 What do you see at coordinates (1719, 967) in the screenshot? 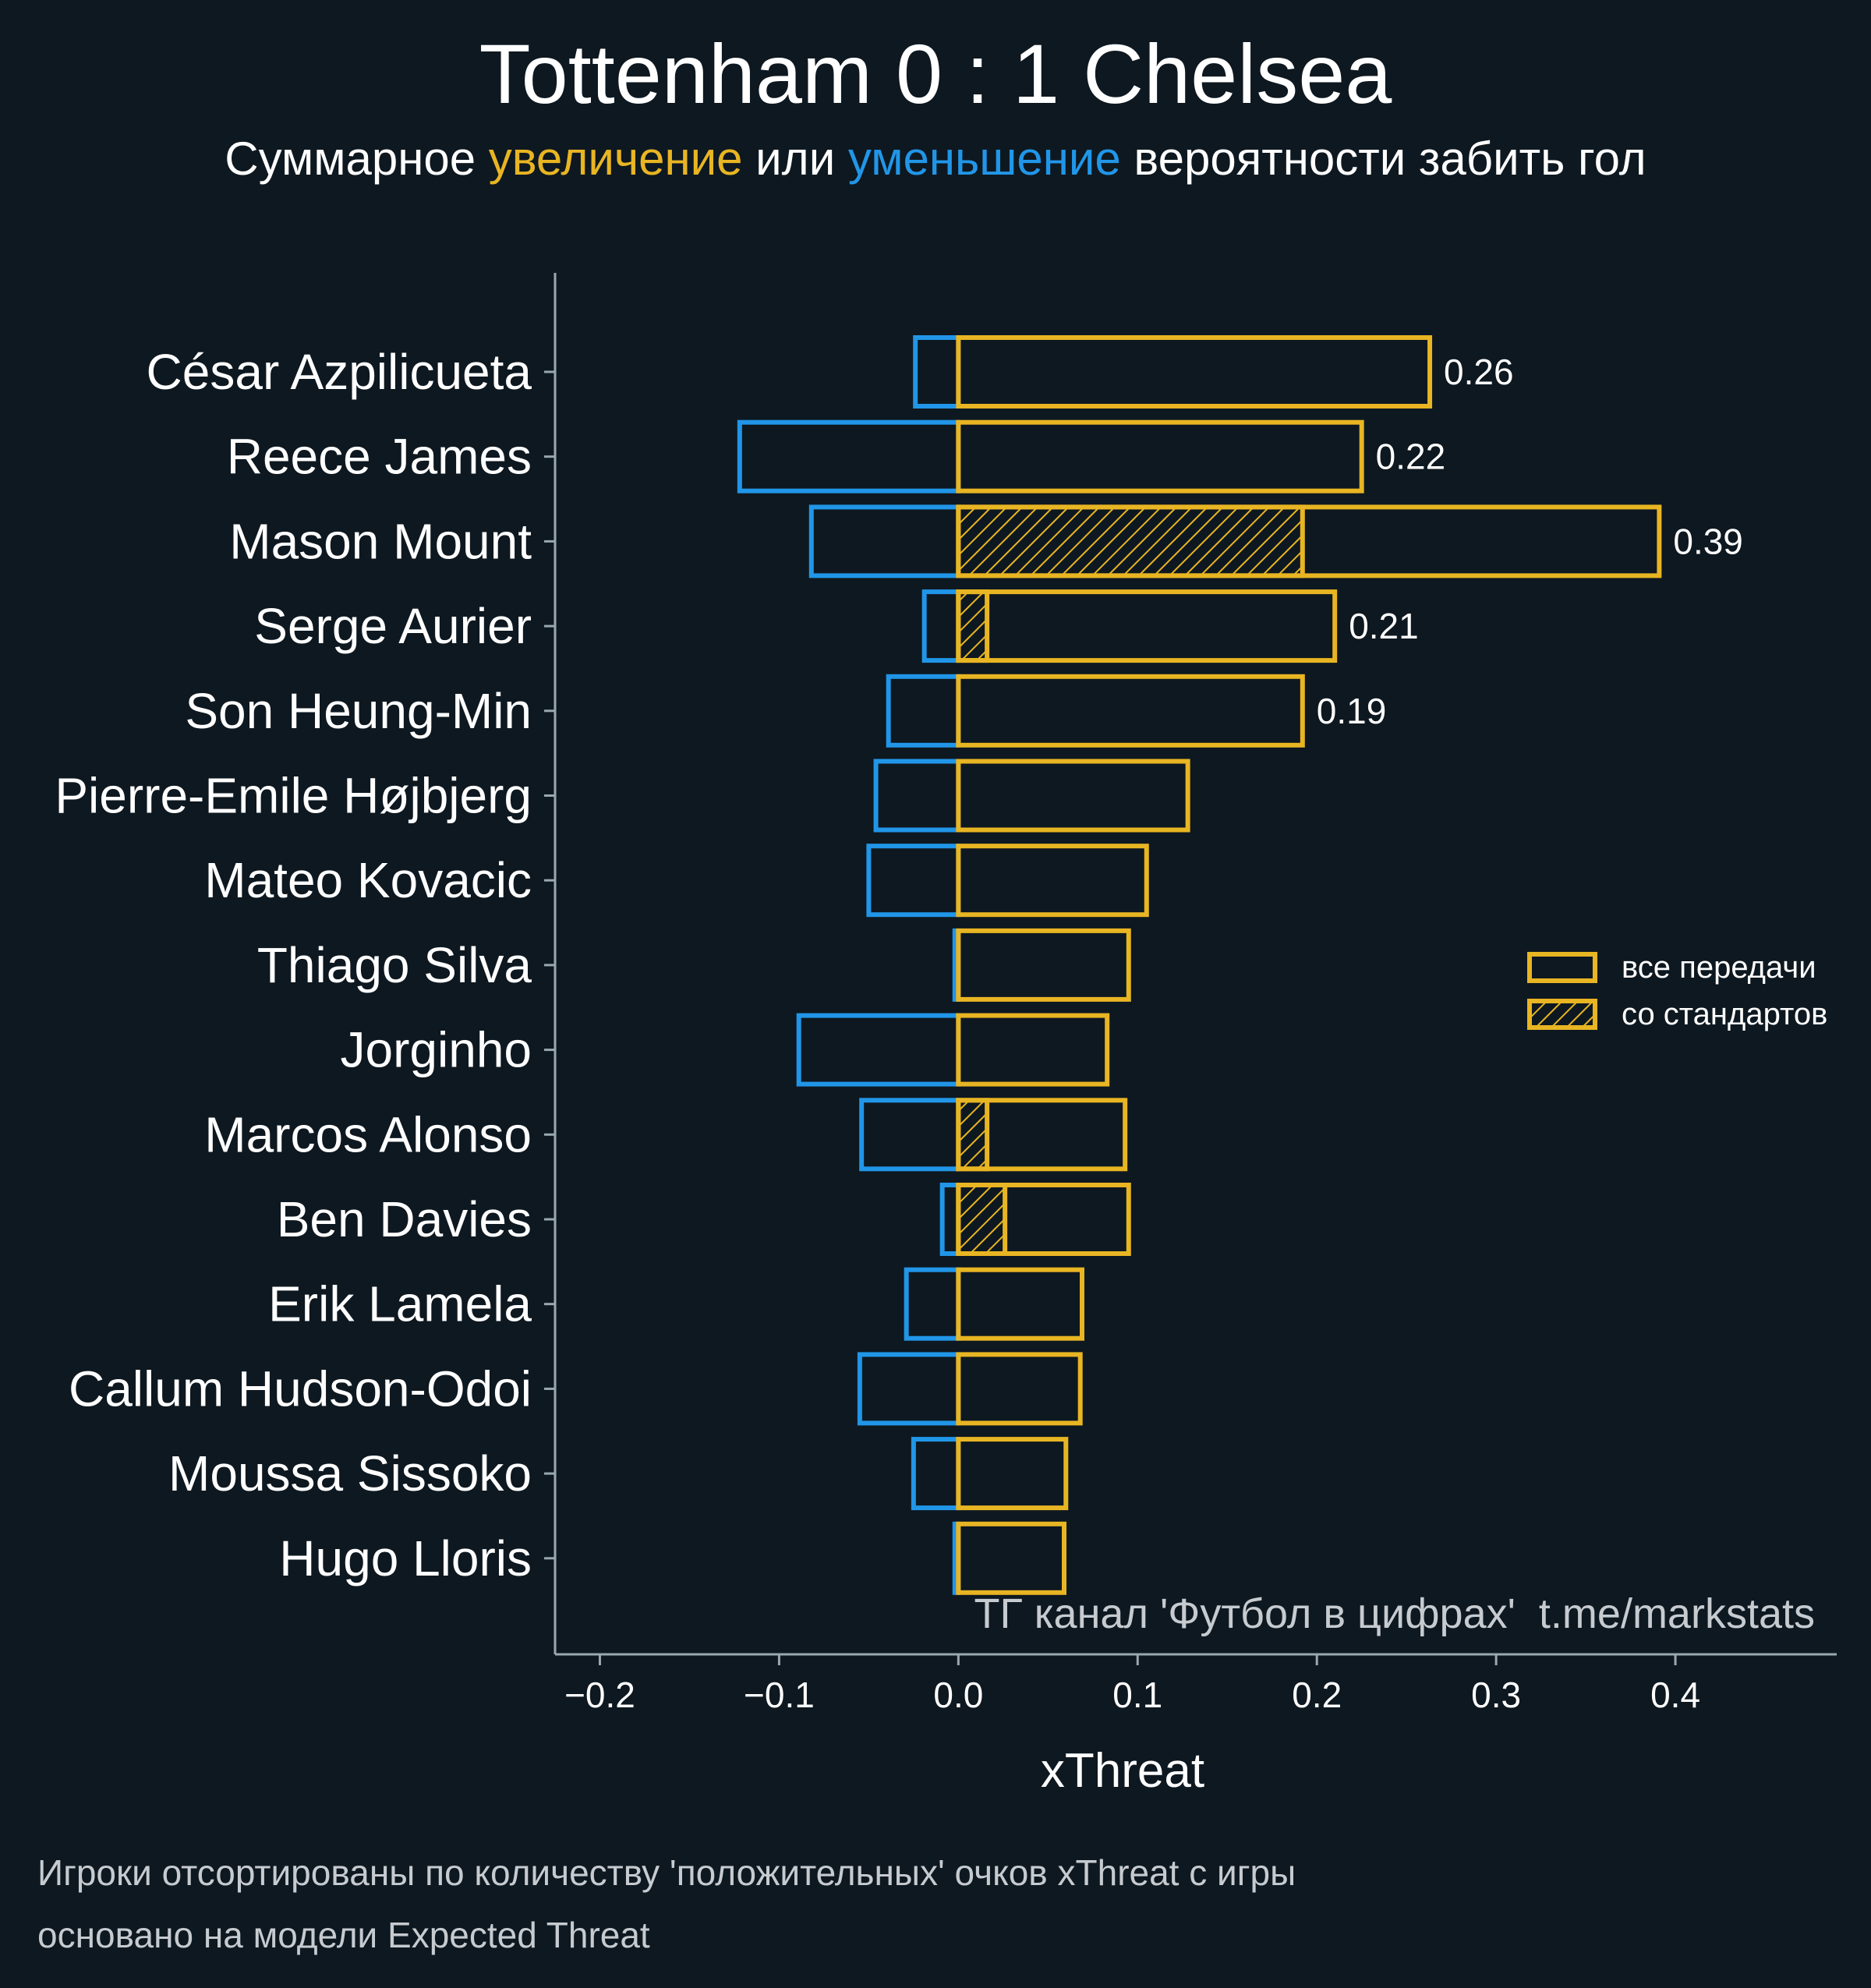
I see `legend-label-all-passes: все передачи` at bounding box center [1719, 967].